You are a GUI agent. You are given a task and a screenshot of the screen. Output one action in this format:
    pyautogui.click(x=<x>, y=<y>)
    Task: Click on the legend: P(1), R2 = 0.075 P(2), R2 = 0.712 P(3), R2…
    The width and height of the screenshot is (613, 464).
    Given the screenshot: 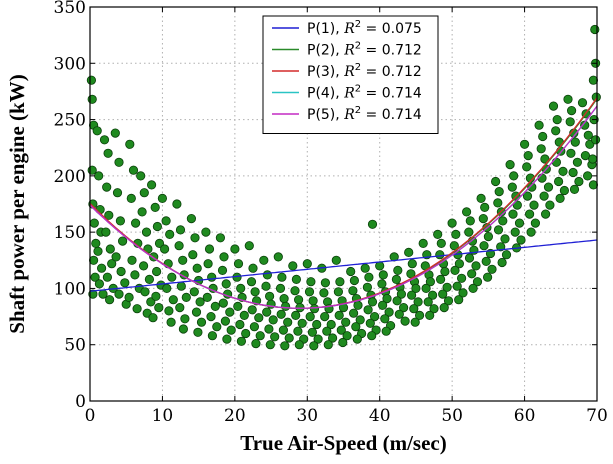 What is the action you would take?
    pyautogui.click(x=350, y=74)
    